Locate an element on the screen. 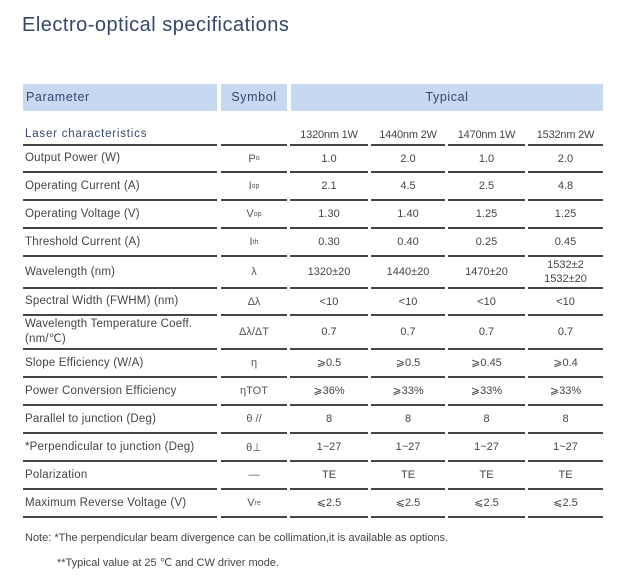 The image size is (625, 588). parameter-cell: Spectral Width (FWHM) (nm) is located at coordinates (120, 302).